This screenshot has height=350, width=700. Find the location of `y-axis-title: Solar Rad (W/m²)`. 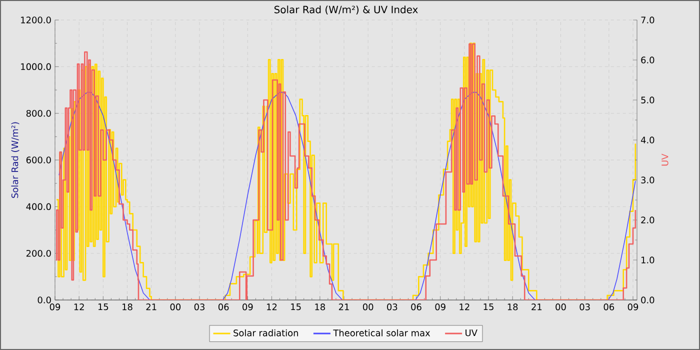

y-axis-title: Solar Rad (W/m²) is located at coordinates (15, 160).